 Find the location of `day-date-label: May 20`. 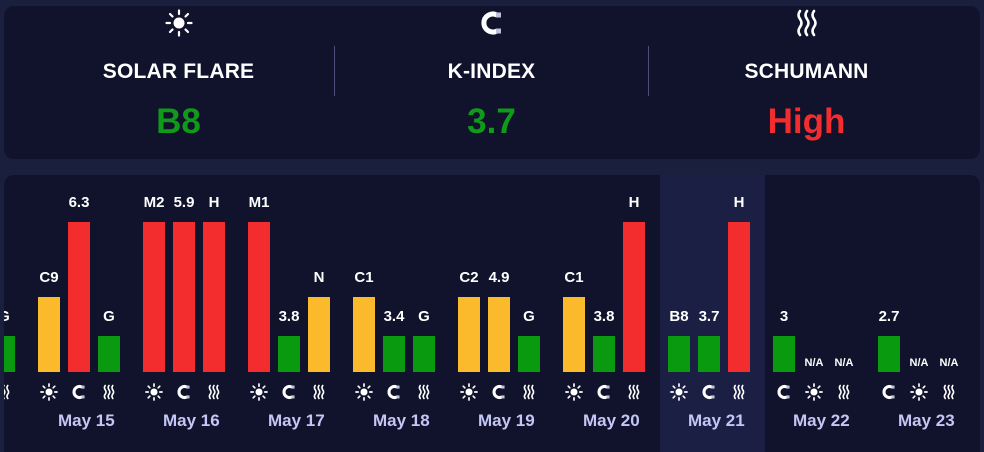

day-date-label: May 20 is located at coordinates (611, 420).